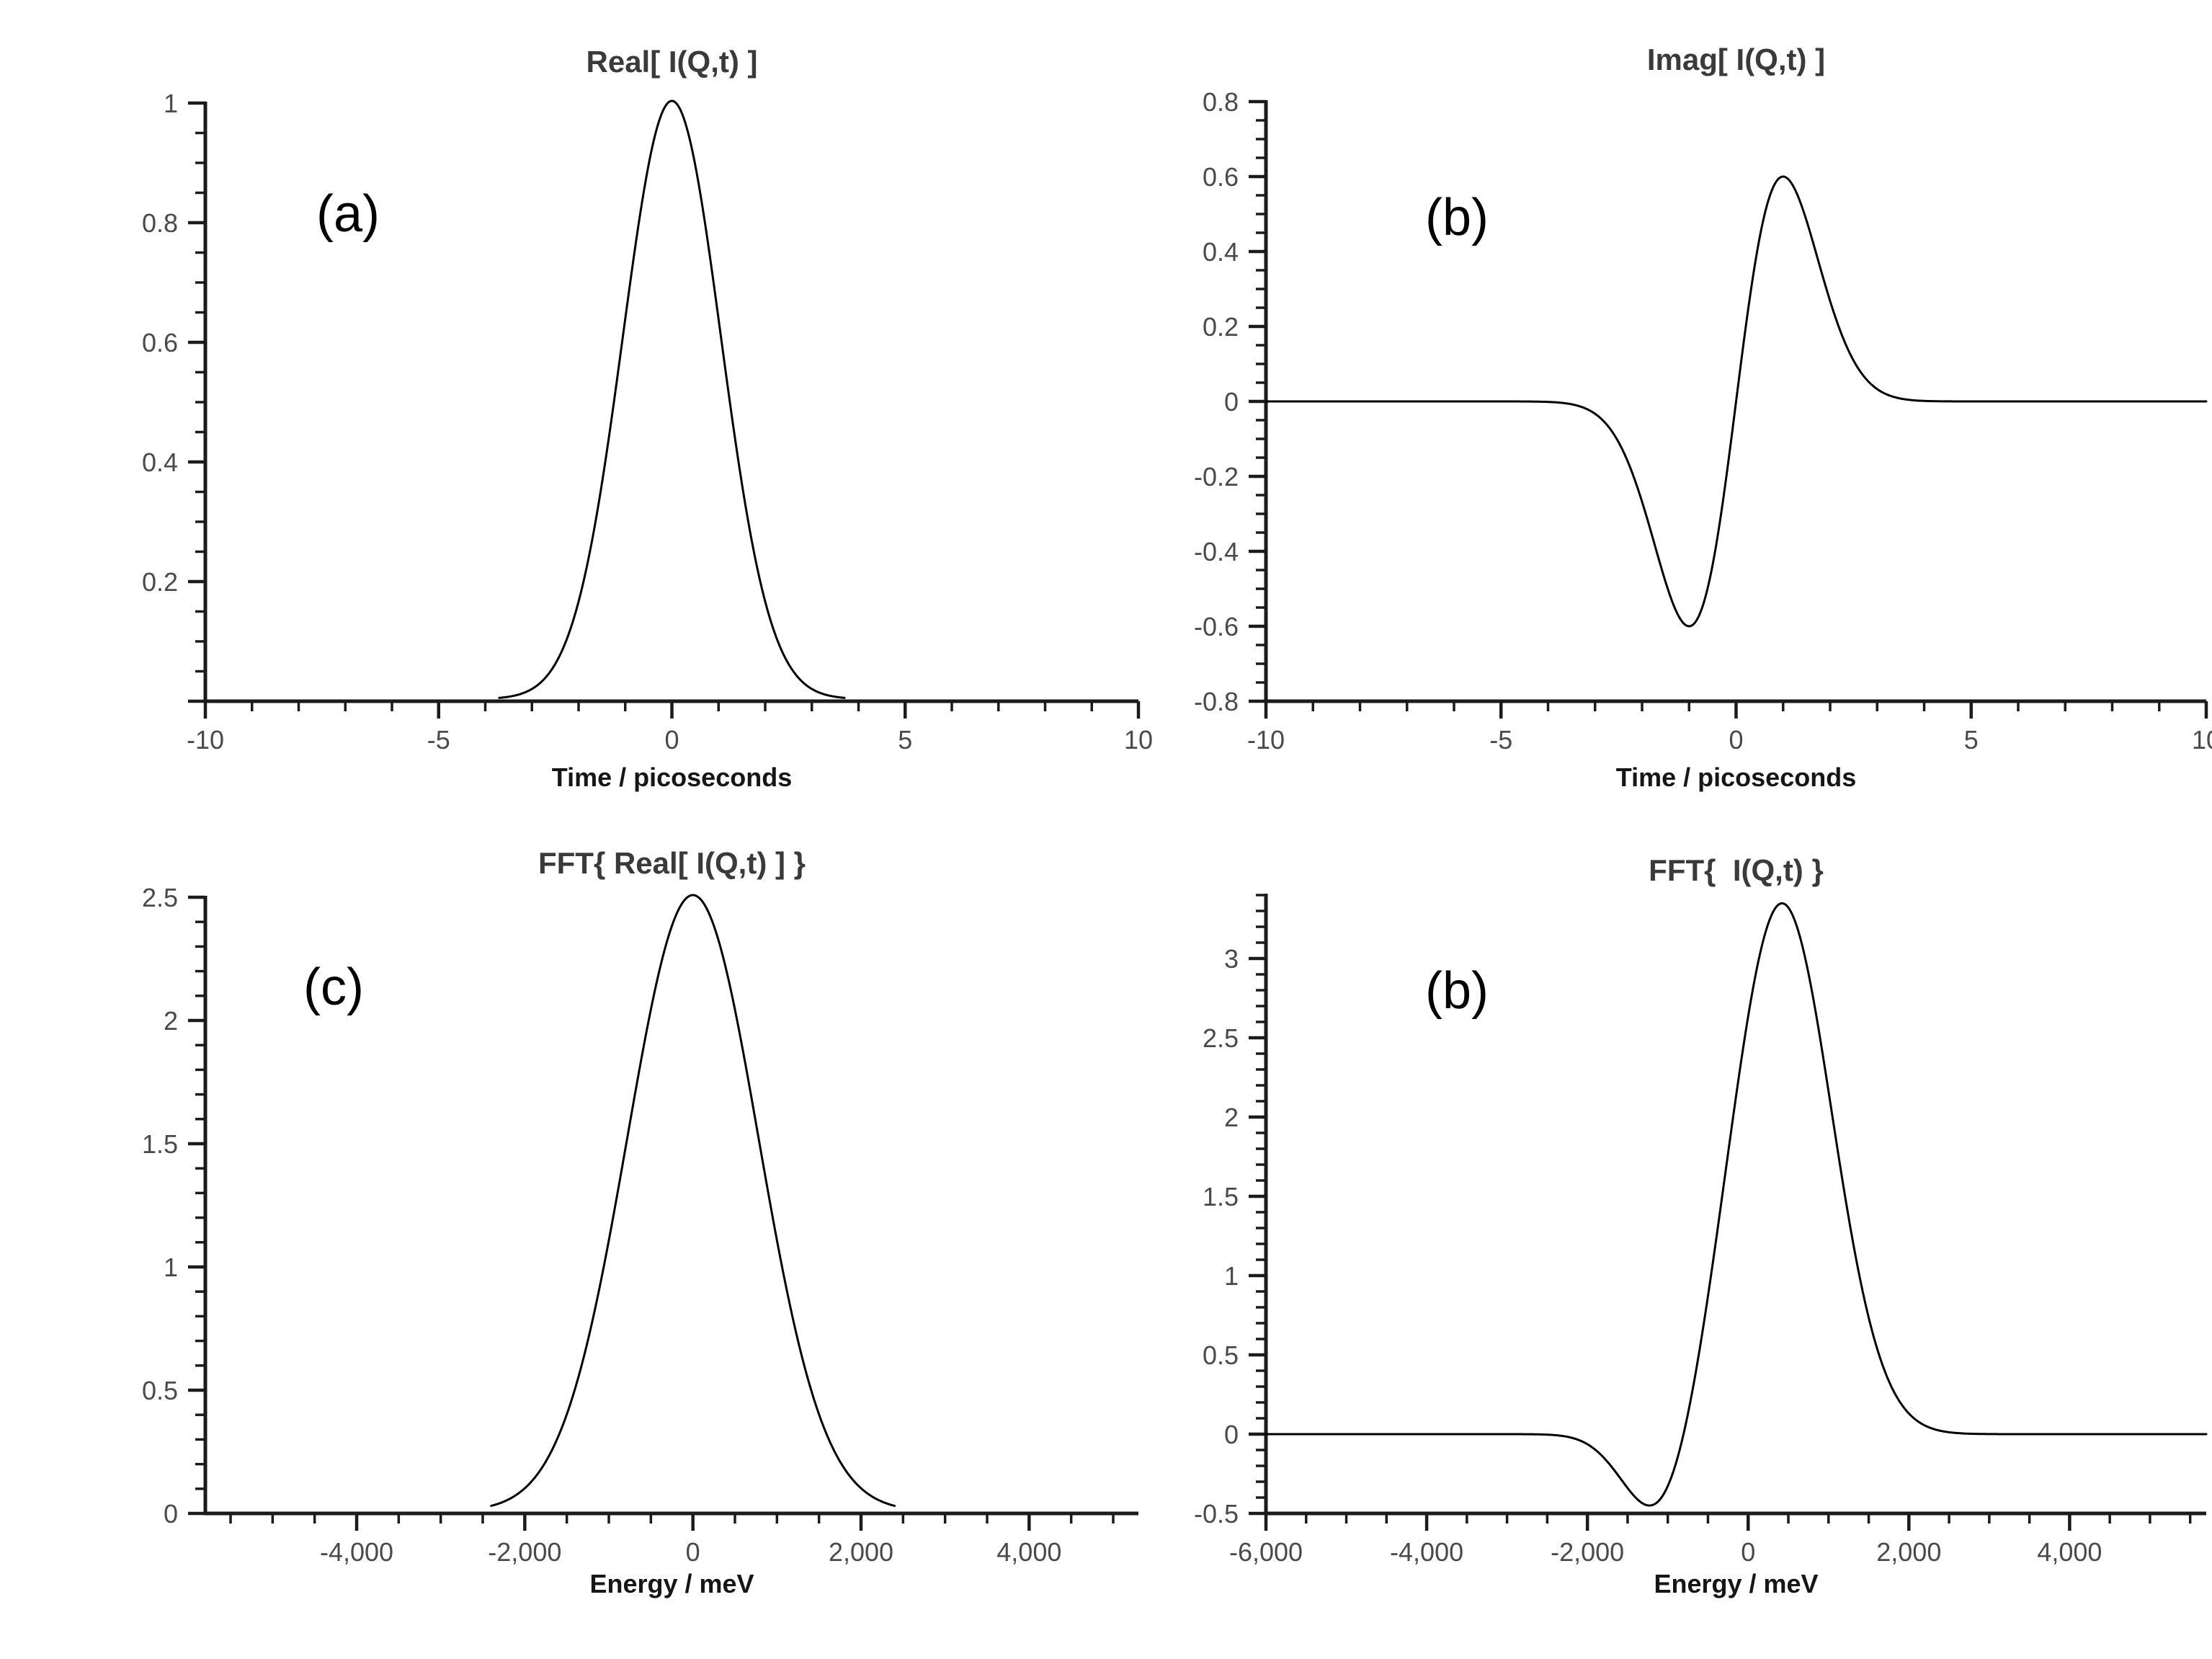 This screenshot has height=1659, width=2212. I want to click on y-tick-label: -0.2, so click(1216, 477).